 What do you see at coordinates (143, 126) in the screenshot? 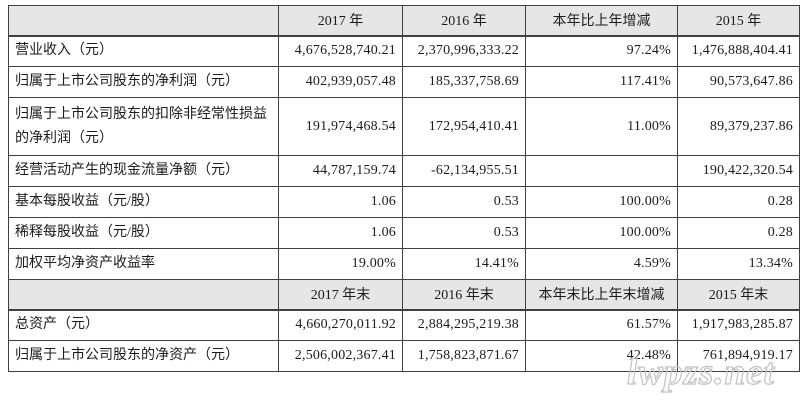
I see `row-label: 归属于上市公司股东的扣除非经常性损益的净利润（元）` at bounding box center [143, 126].